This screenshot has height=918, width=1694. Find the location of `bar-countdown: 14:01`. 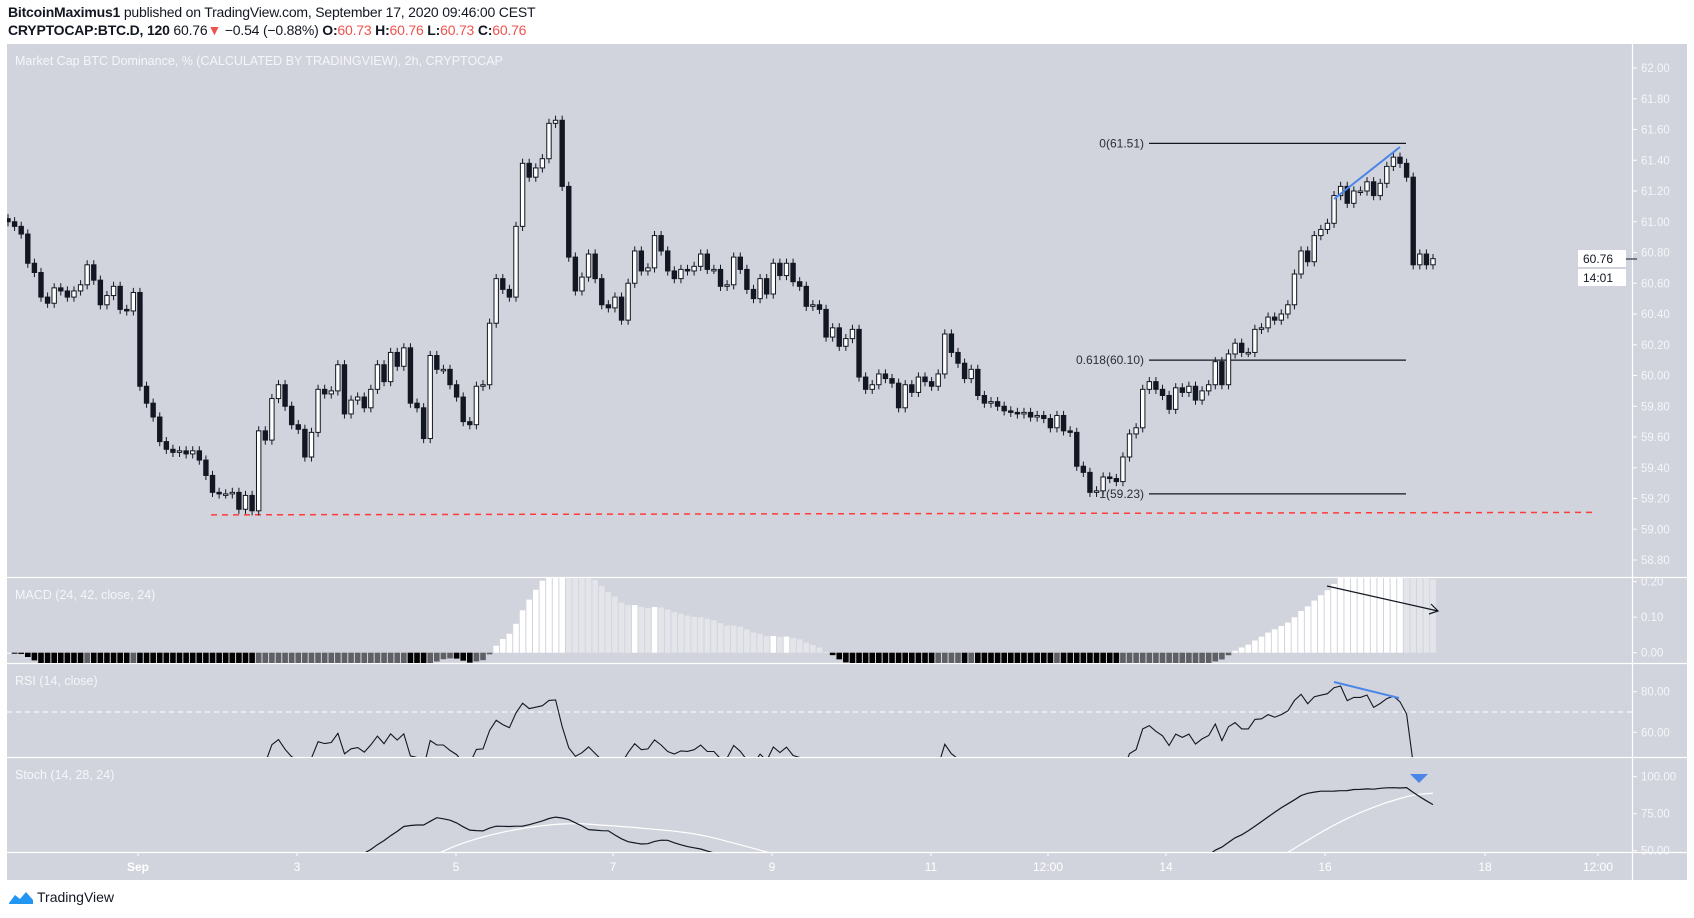

bar-countdown: 14:01 is located at coordinates (1598, 278).